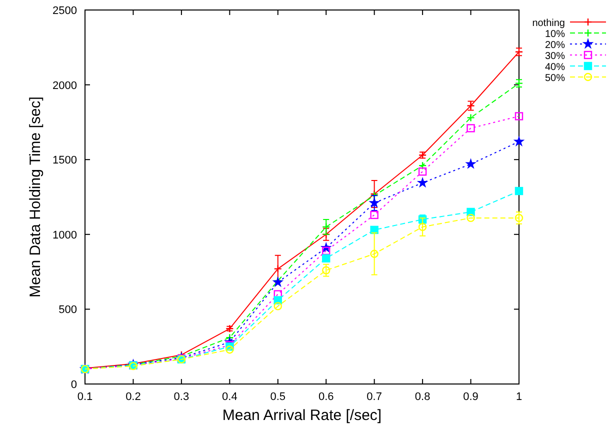 The height and width of the screenshot is (426, 608). Describe the element at coordinates (182, 397) in the screenshot. I see `x-tick-label: 0.3` at that location.